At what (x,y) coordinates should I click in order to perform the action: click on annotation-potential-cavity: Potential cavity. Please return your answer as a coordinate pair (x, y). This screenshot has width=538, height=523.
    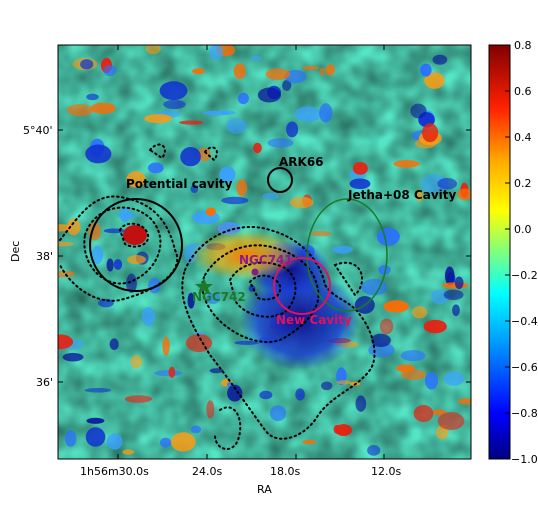
    Looking at the image, I should click on (179, 184).